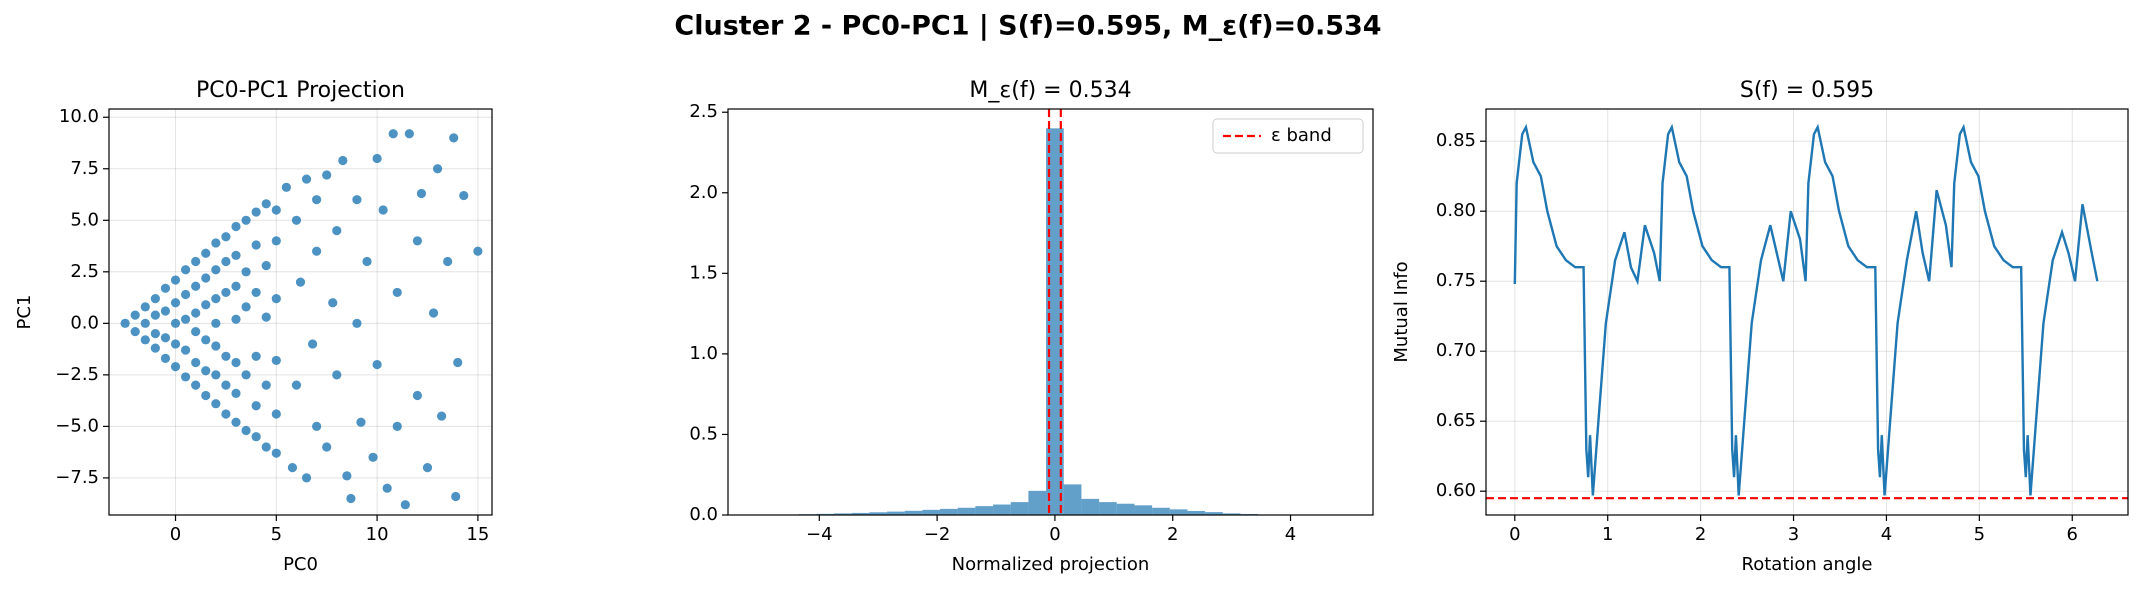 The image size is (2142, 593). I want to click on x-axis-label: PC0, so click(300, 564).